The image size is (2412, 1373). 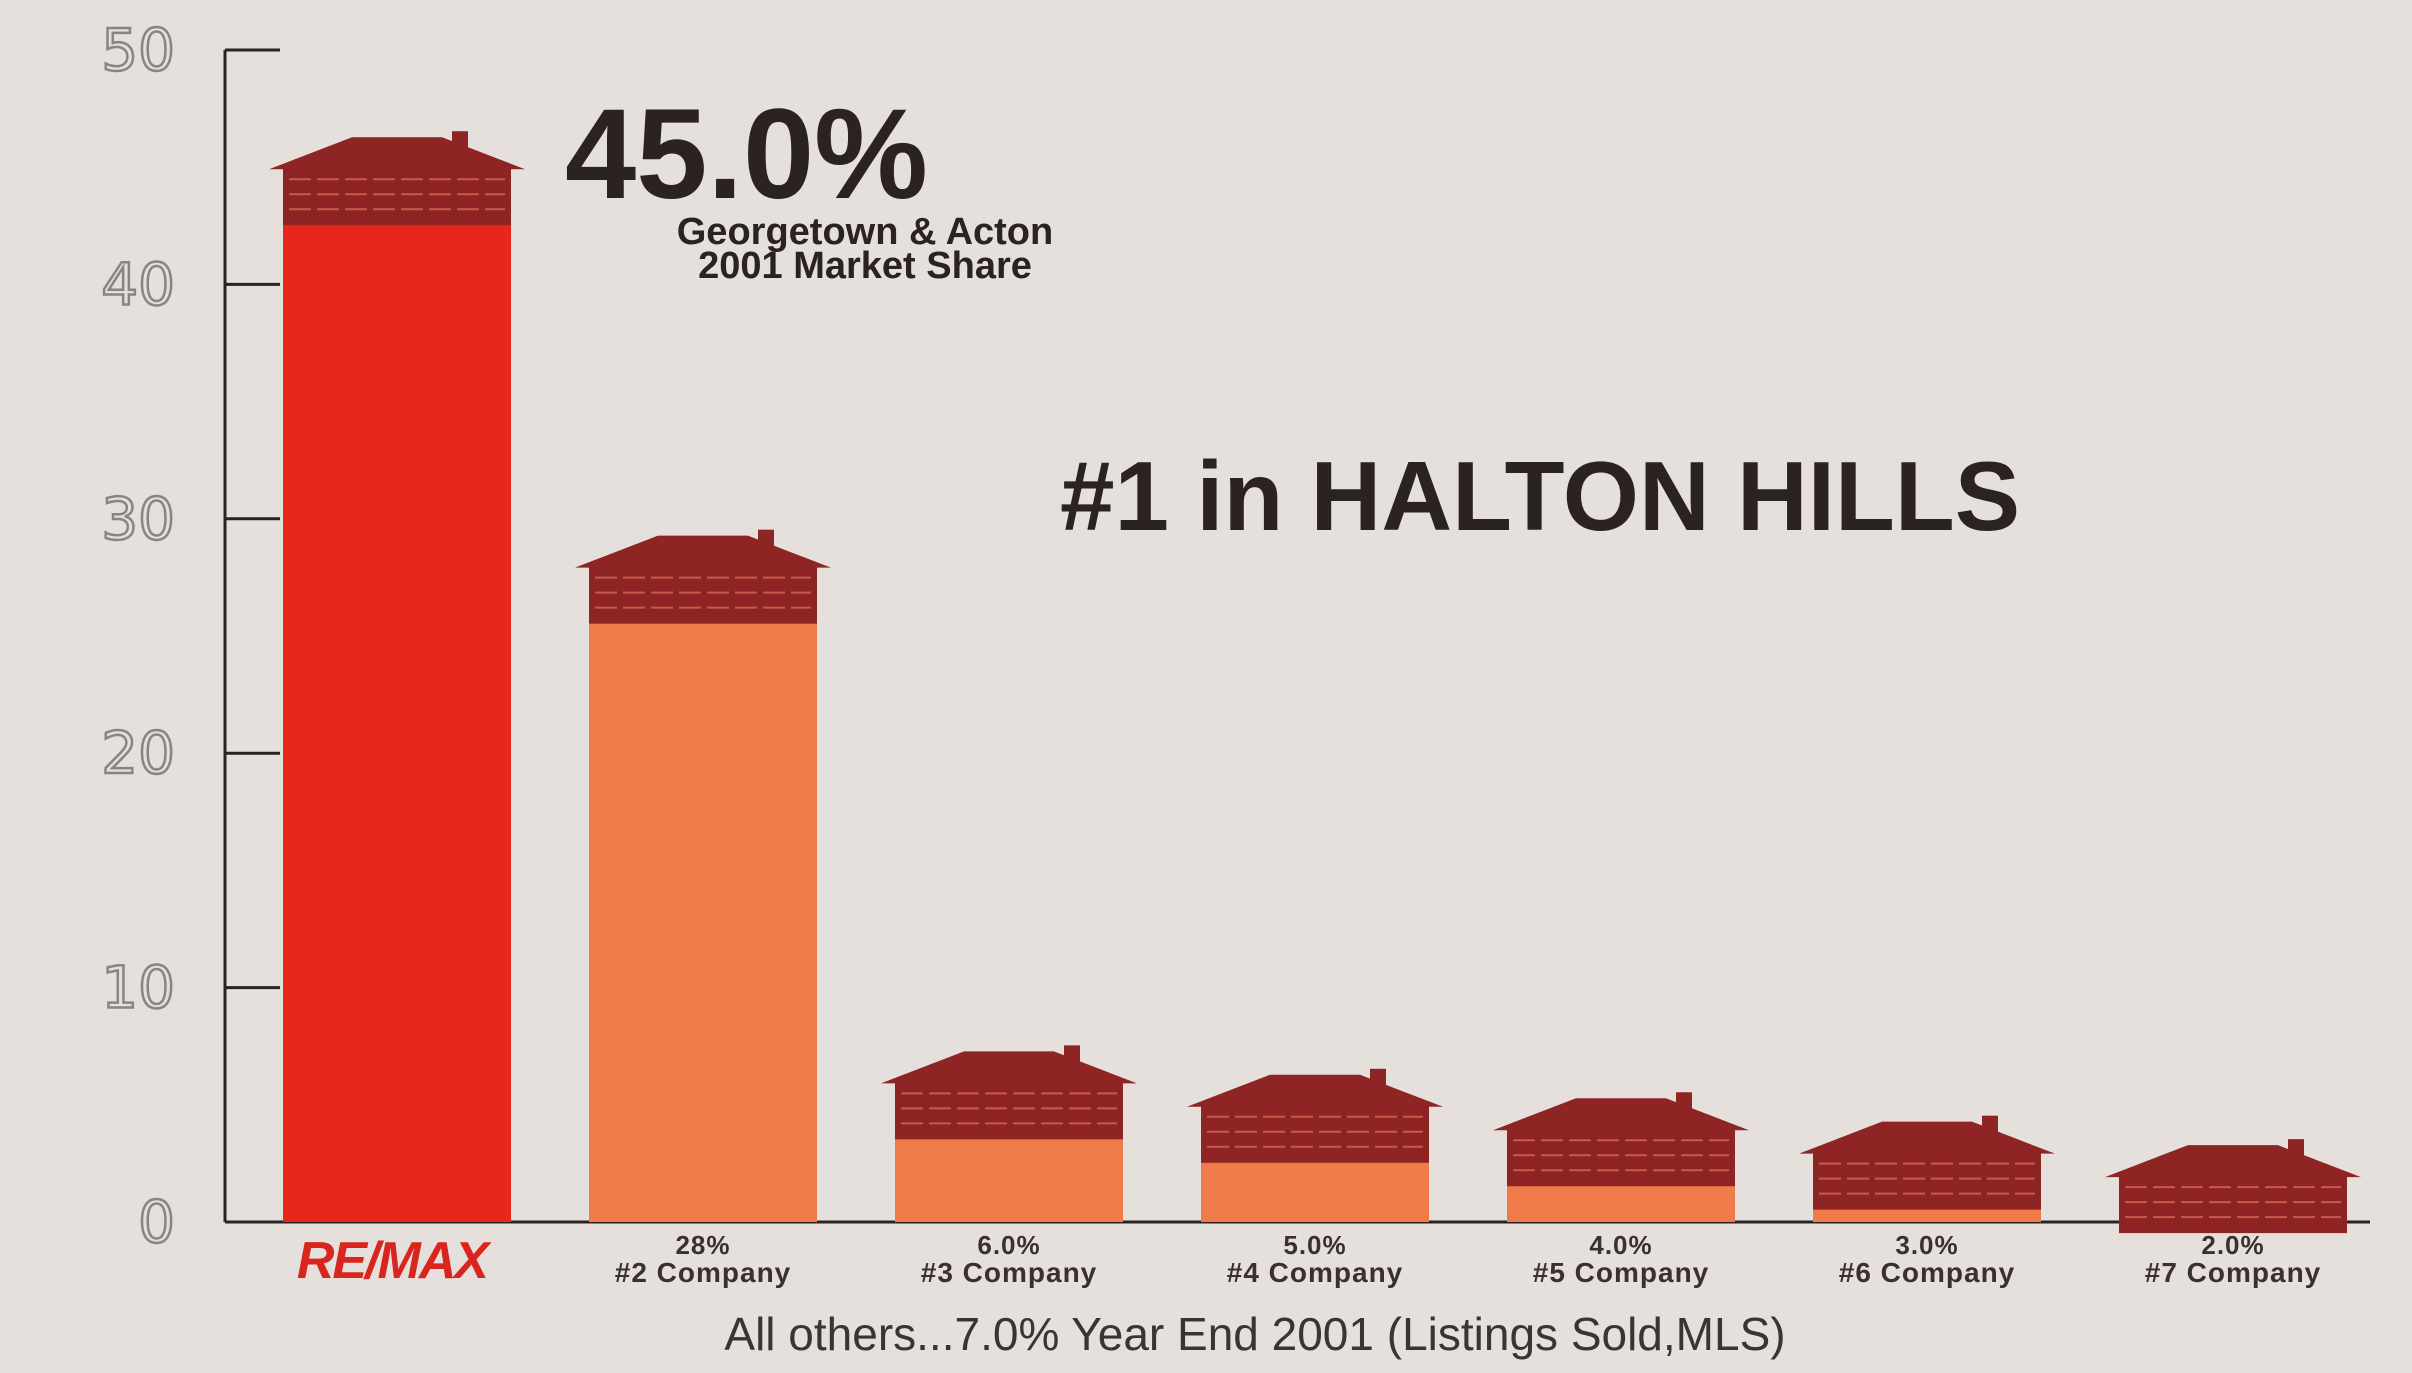 What do you see at coordinates (1540, 496) in the screenshot?
I see `headline: #1 in HALTON HILLS` at bounding box center [1540, 496].